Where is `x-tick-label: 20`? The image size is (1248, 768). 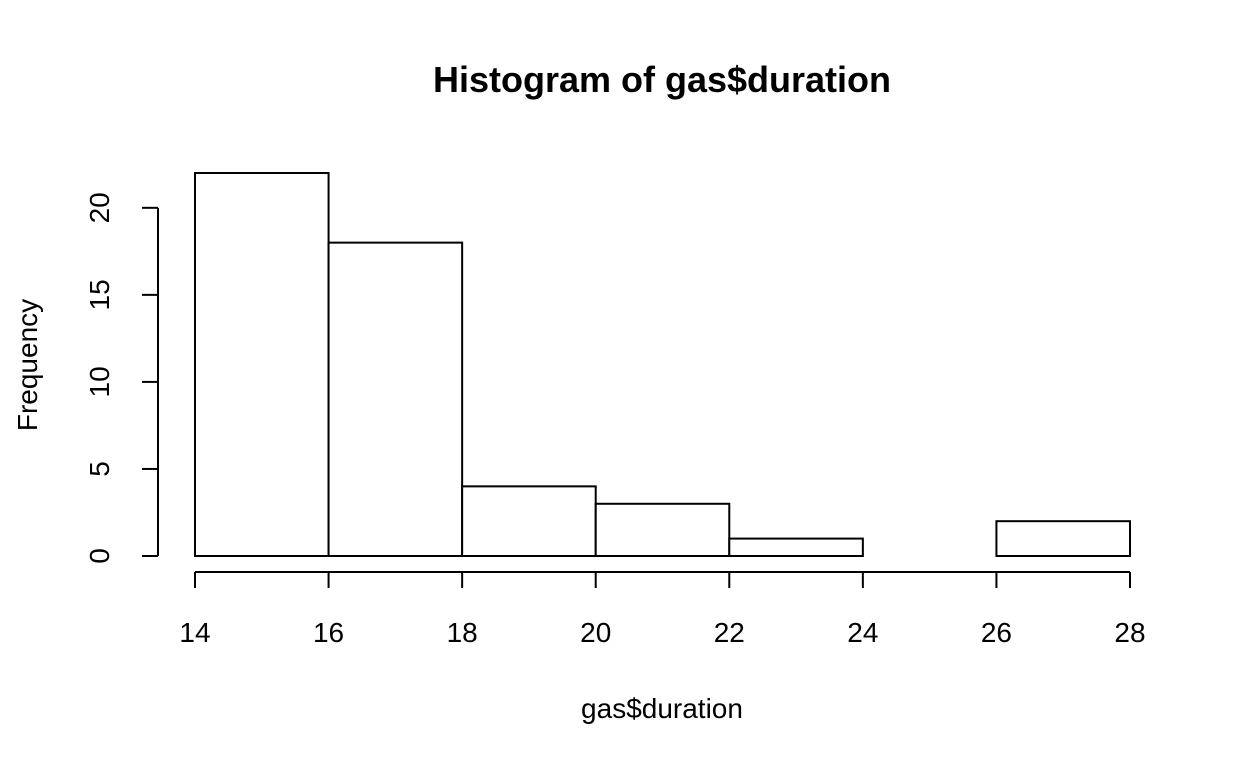 x-tick-label: 20 is located at coordinates (595, 632).